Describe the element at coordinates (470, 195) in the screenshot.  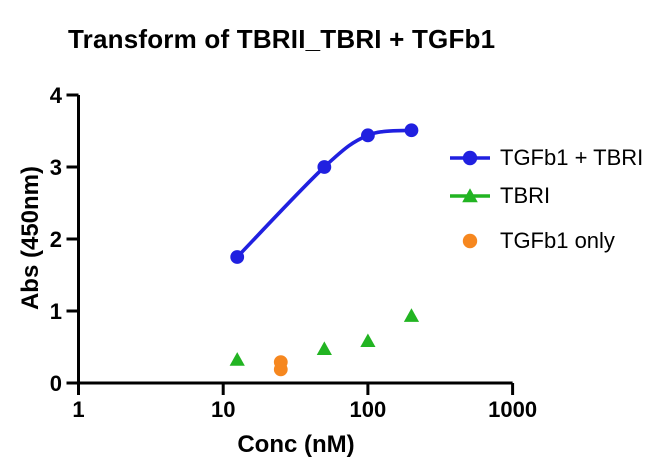
I see `legend-marker-line-triangle-icon` at that location.